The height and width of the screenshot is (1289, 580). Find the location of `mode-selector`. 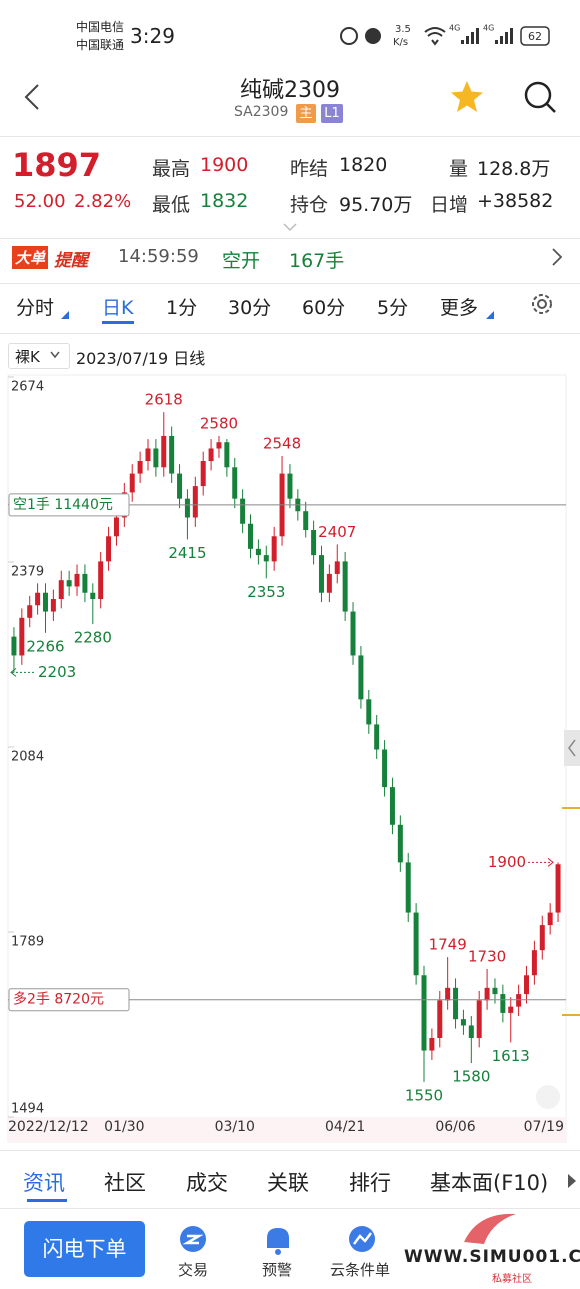

mode-selector is located at coordinates (39, 356).